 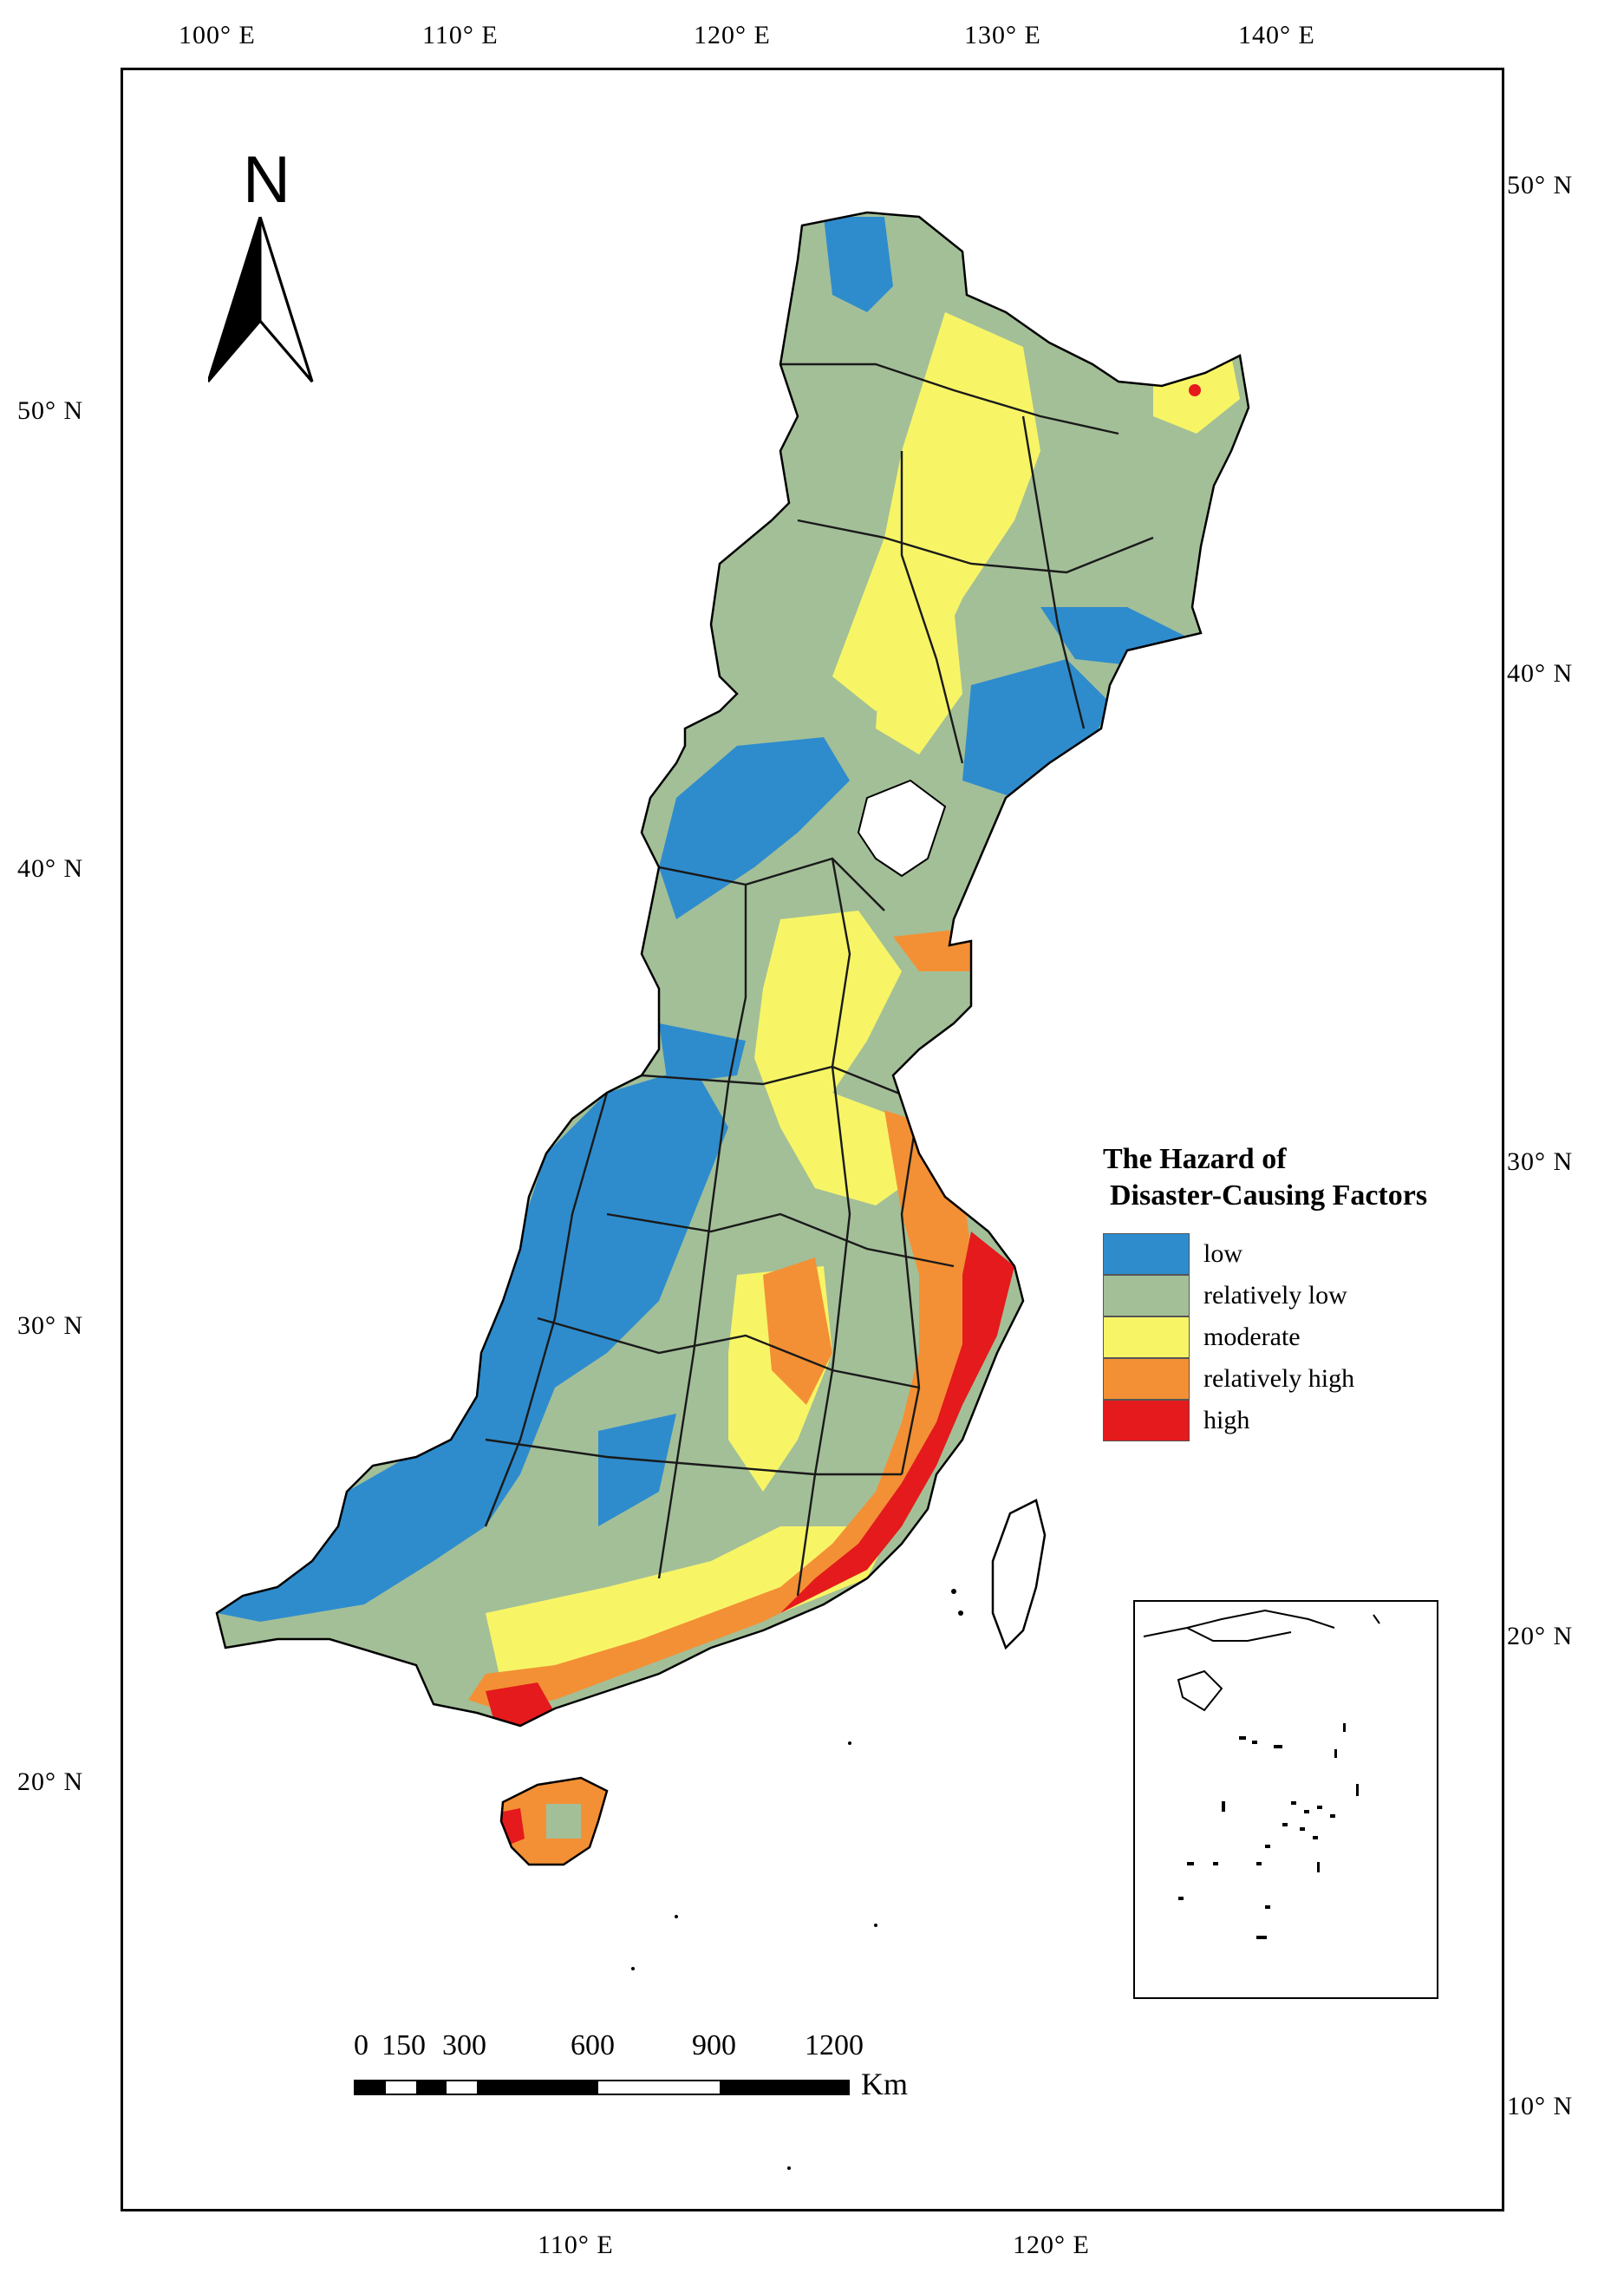 I want to click on inset-map, so click(x=1261, y=1774).